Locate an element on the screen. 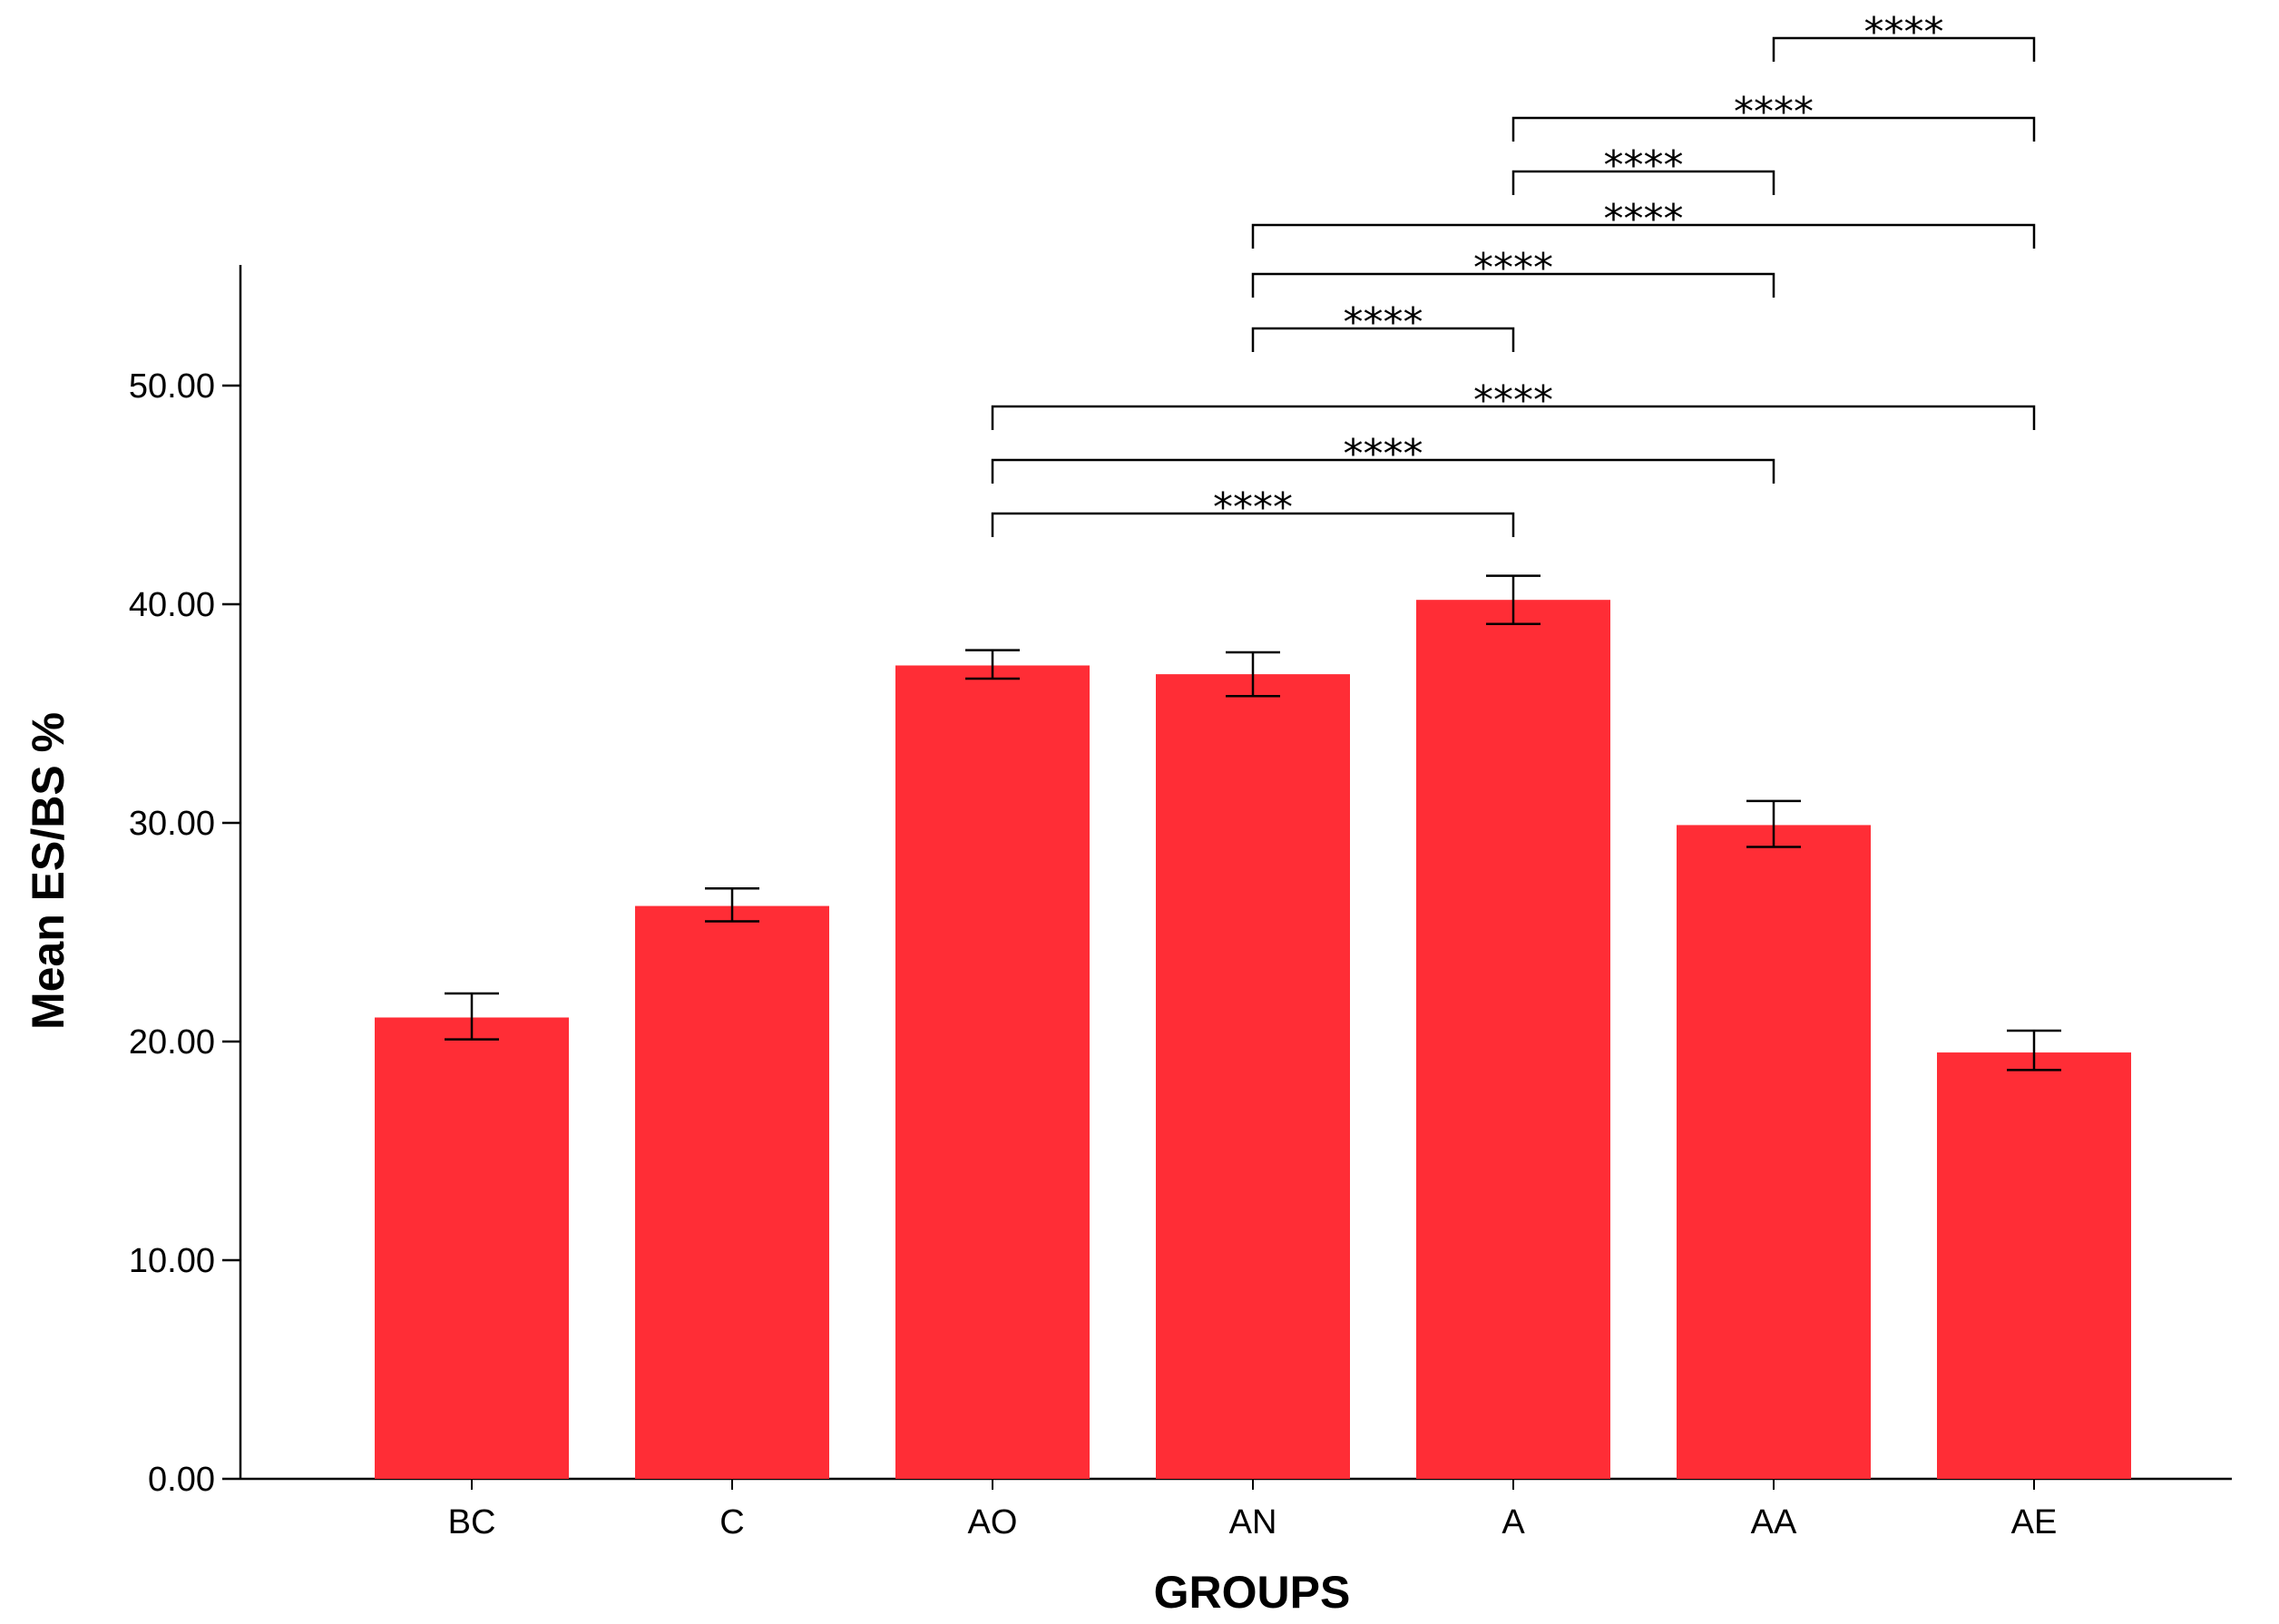 The image size is (2279, 1624). y-tick-label: 50.00 is located at coordinates (172, 386).